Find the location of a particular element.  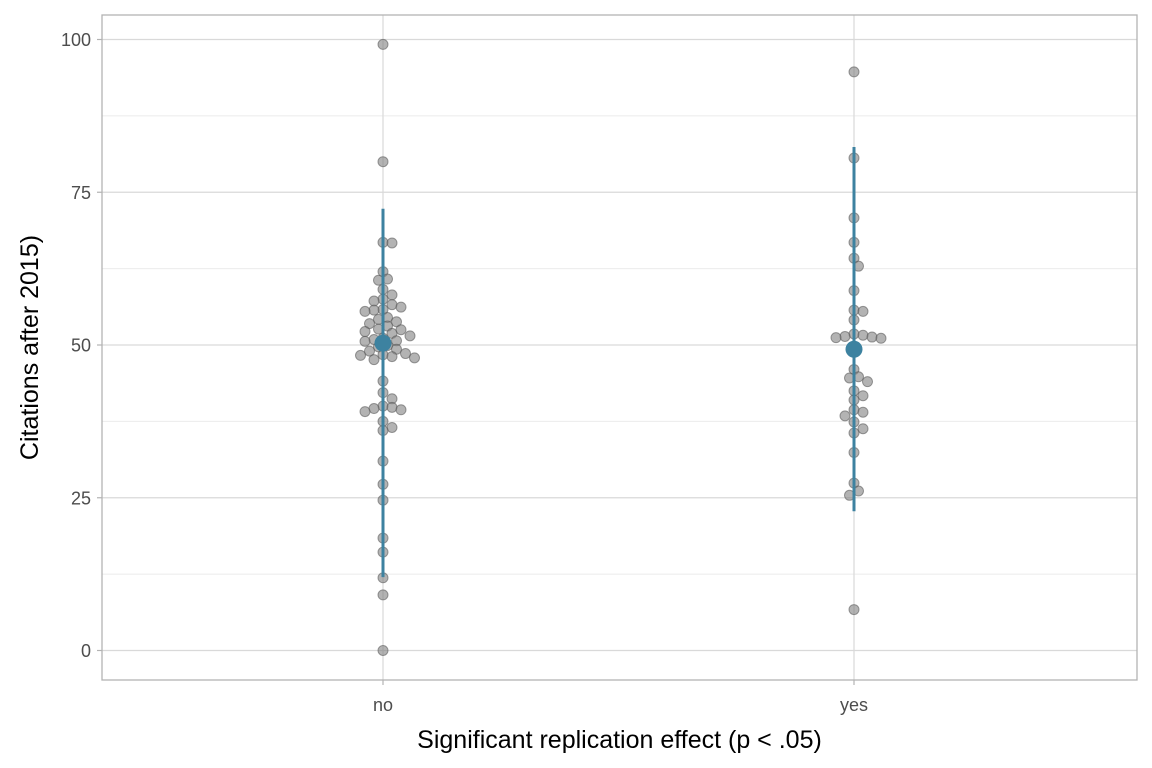

mean-point-no is located at coordinates (383, 343).